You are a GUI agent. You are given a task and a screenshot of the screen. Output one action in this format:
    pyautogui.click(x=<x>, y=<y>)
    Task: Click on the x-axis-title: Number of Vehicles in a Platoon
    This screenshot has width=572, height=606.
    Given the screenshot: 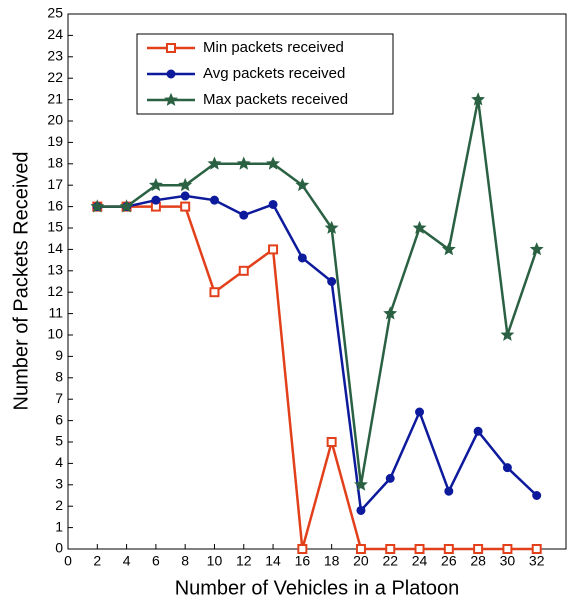 What is the action you would take?
    pyautogui.click(x=317, y=588)
    